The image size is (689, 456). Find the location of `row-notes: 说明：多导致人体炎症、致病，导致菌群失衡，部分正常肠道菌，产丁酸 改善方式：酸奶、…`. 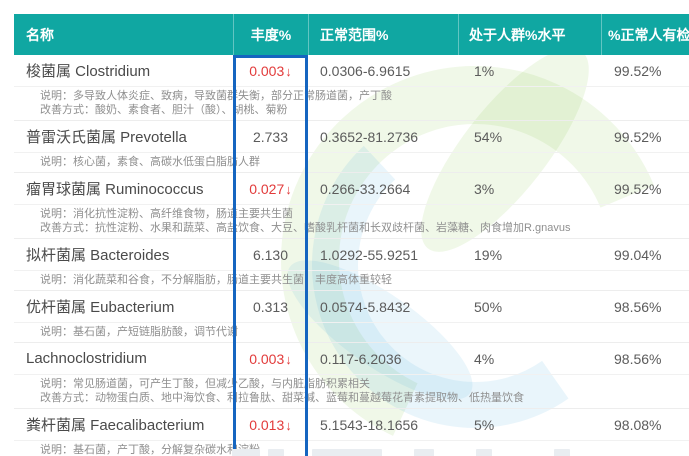

row-notes: 说明：多导致人体炎症、致病，导致菌群失衡，部分正常肠道菌，产丁酸 改善方式：酸奶、… is located at coordinates (351, 103).